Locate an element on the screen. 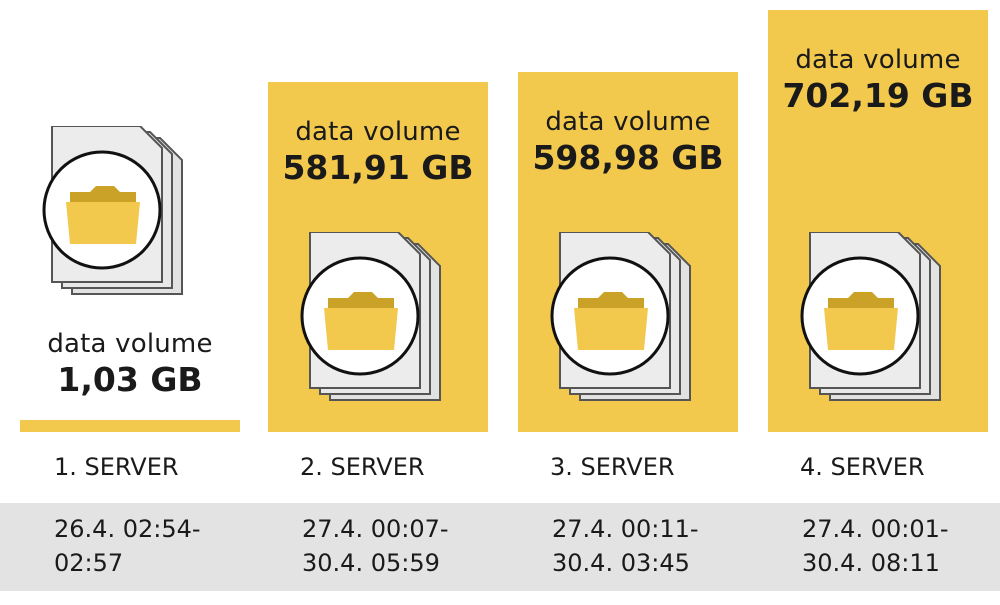  time-range-end: 30.4. 08:11 is located at coordinates (871, 563).